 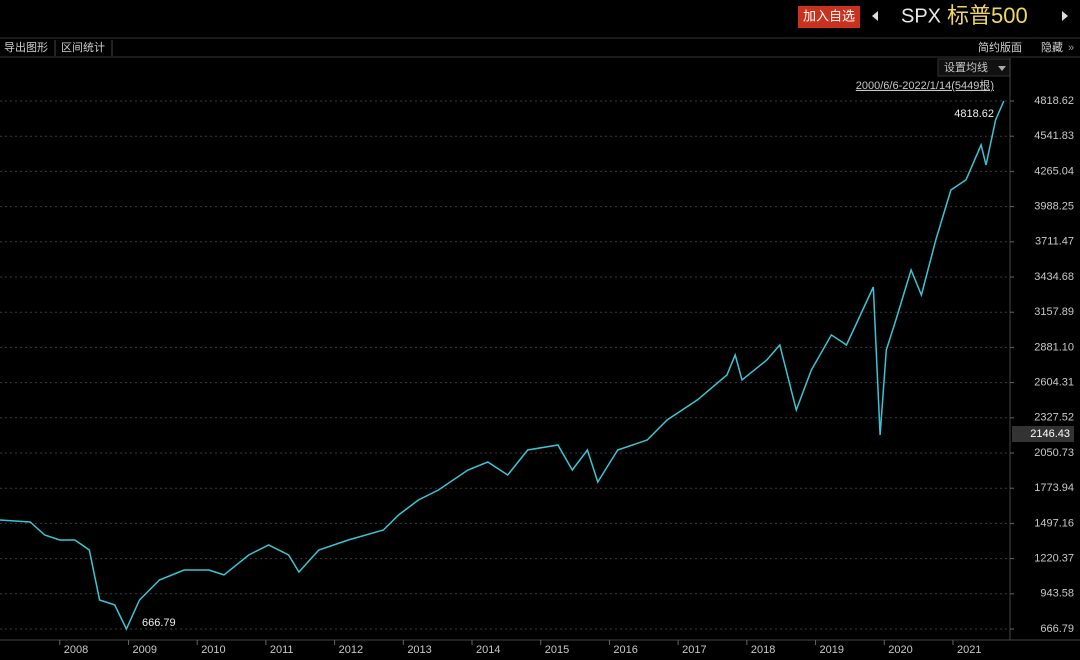 What do you see at coordinates (969, 650) in the screenshot?
I see `x-tick-label: 2021` at bounding box center [969, 650].